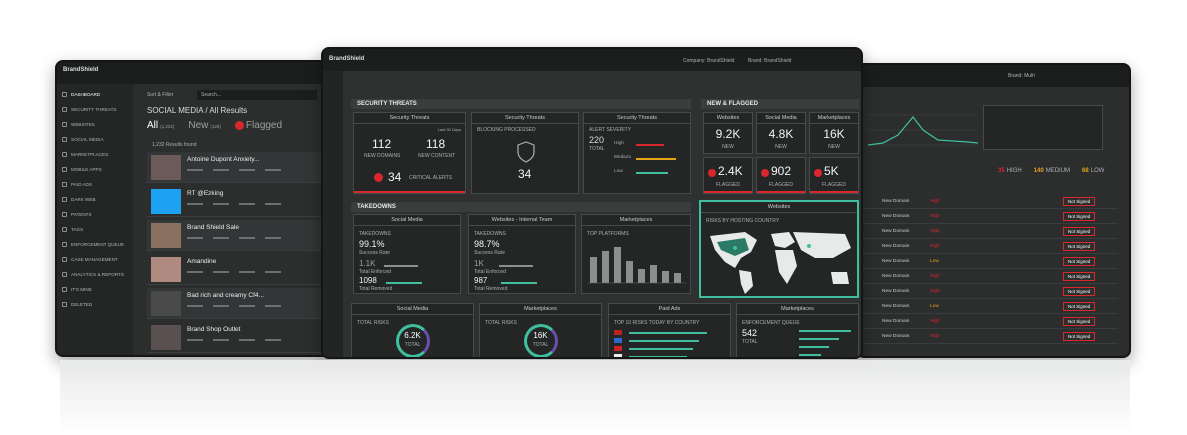 The height and width of the screenshot is (435, 1187). Describe the element at coordinates (376, 289) in the screenshot. I see `removed-label: Total Removed` at that location.